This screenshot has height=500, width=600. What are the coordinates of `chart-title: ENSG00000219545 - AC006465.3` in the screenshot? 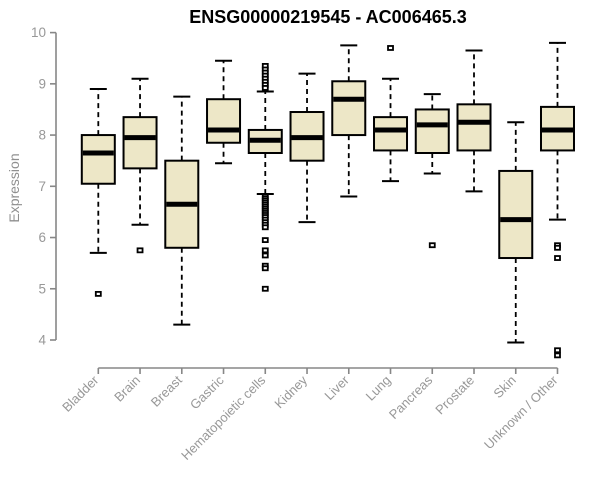 It's located at (328, 17).